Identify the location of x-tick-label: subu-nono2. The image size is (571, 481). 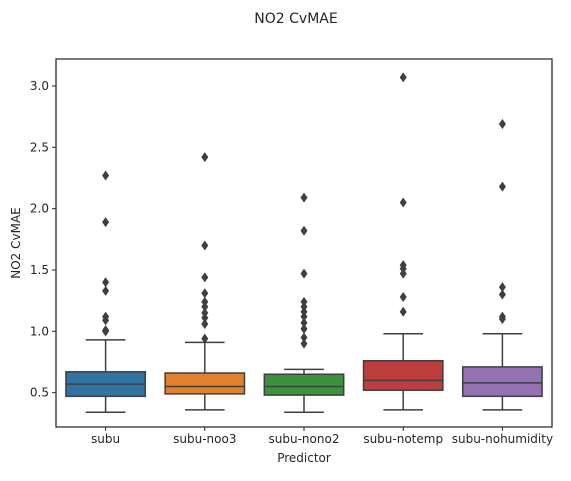
(304, 439).